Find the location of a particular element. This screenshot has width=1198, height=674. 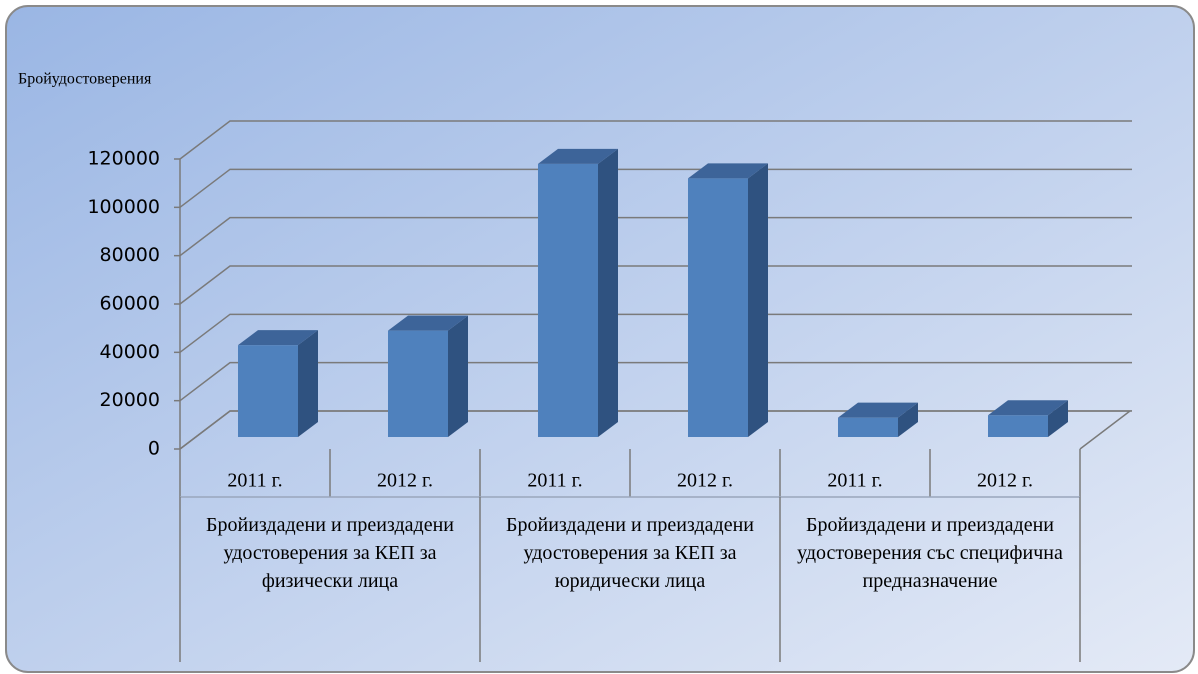

y-tick-label: 120000 is located at coordinates (123, 159).